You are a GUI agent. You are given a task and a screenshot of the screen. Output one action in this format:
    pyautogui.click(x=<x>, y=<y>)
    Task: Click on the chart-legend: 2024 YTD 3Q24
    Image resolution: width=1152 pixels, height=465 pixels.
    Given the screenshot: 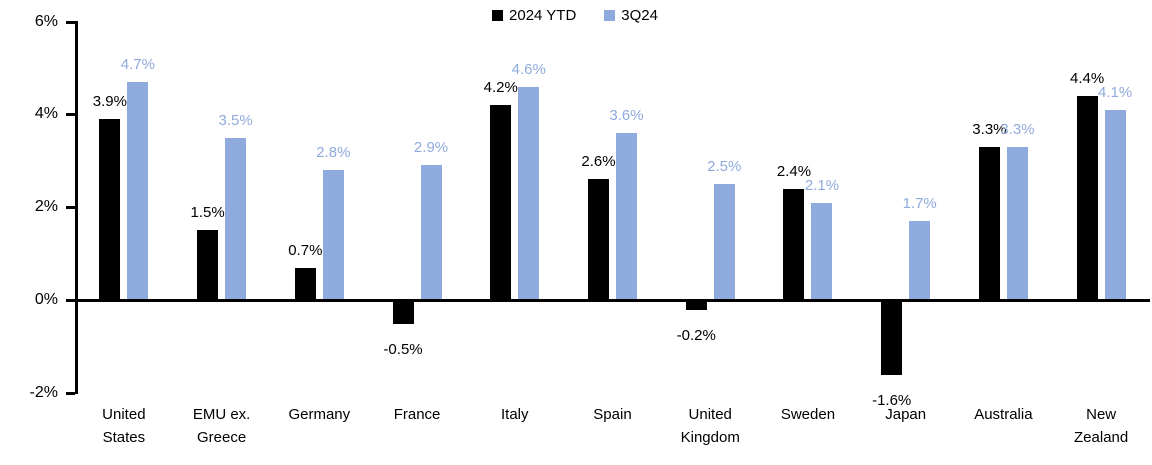 What is the action you would take?
    pyautogui.click(x=575, y=15)
    